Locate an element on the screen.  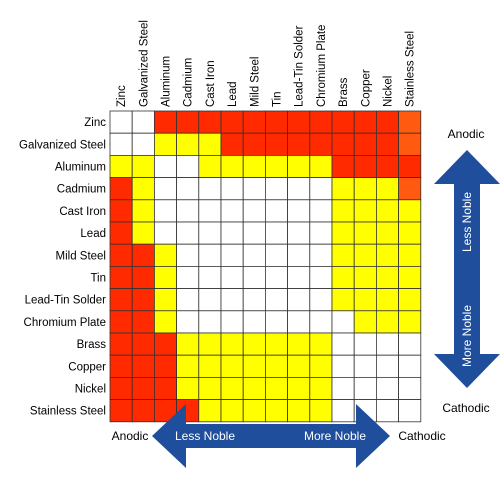
column-label: Zinc is located at coordinates (122, 96).